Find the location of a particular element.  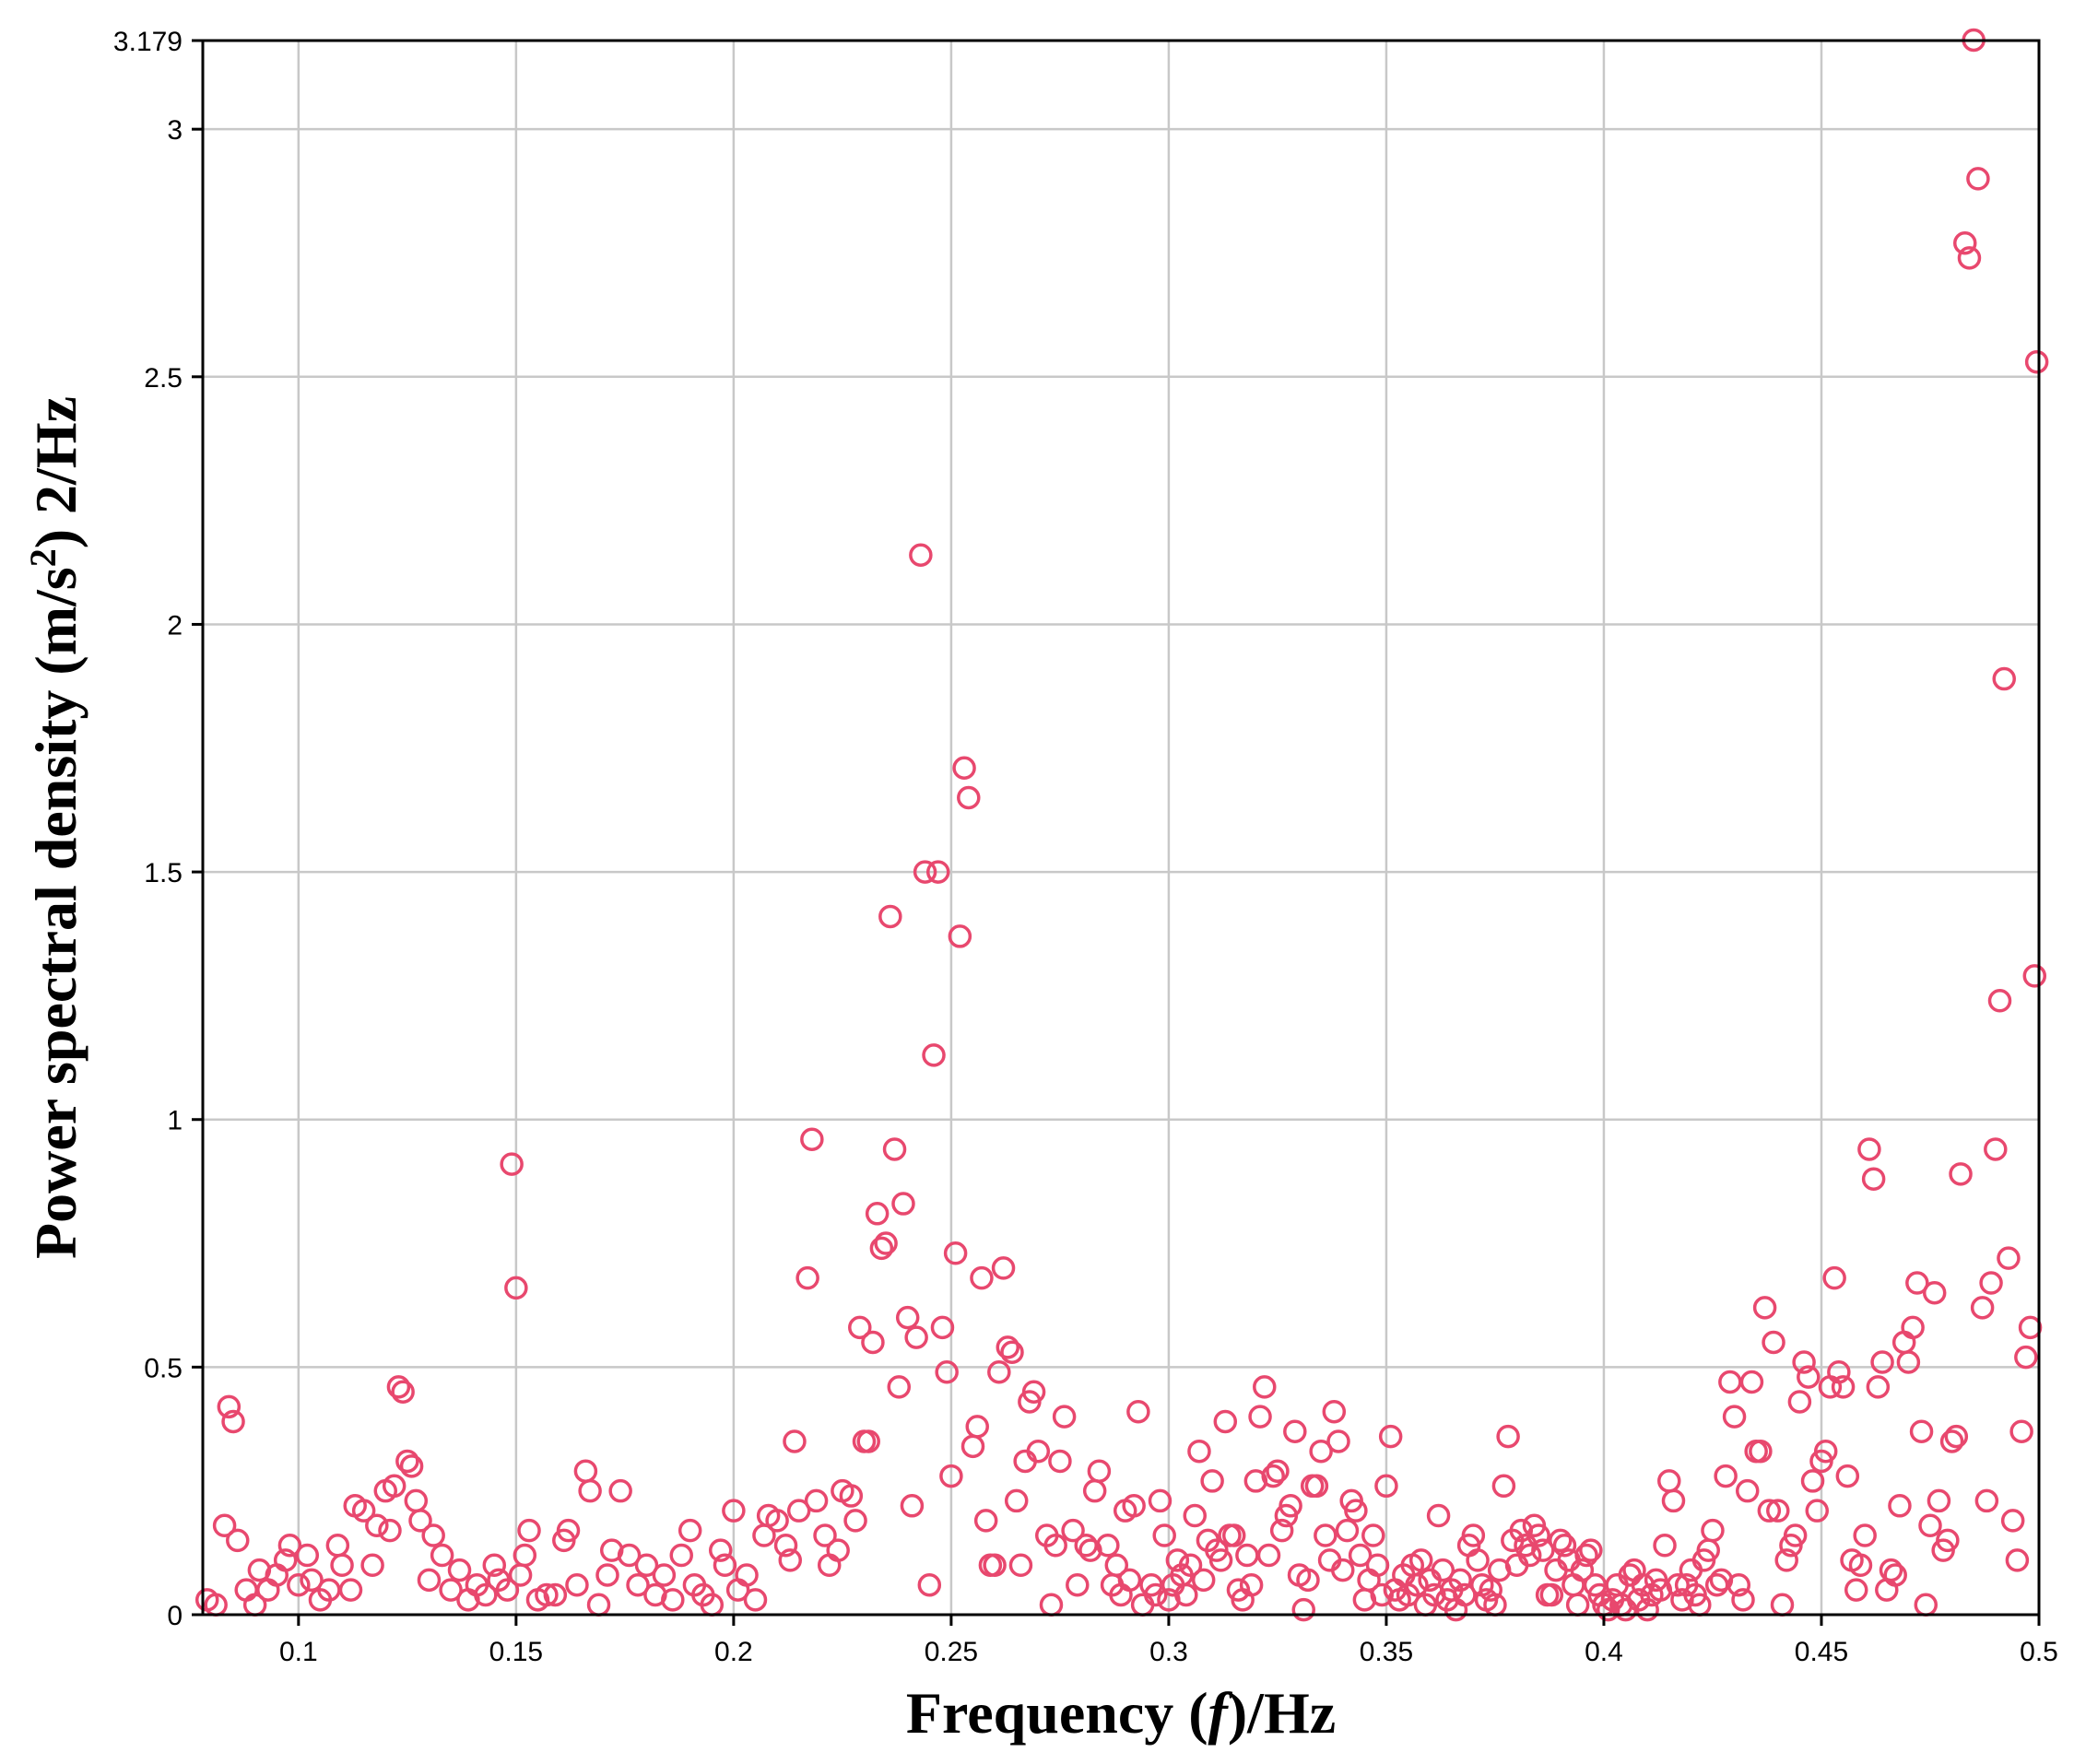

x-tick-label: 0.3 is located at coordinates (1168, 1652).